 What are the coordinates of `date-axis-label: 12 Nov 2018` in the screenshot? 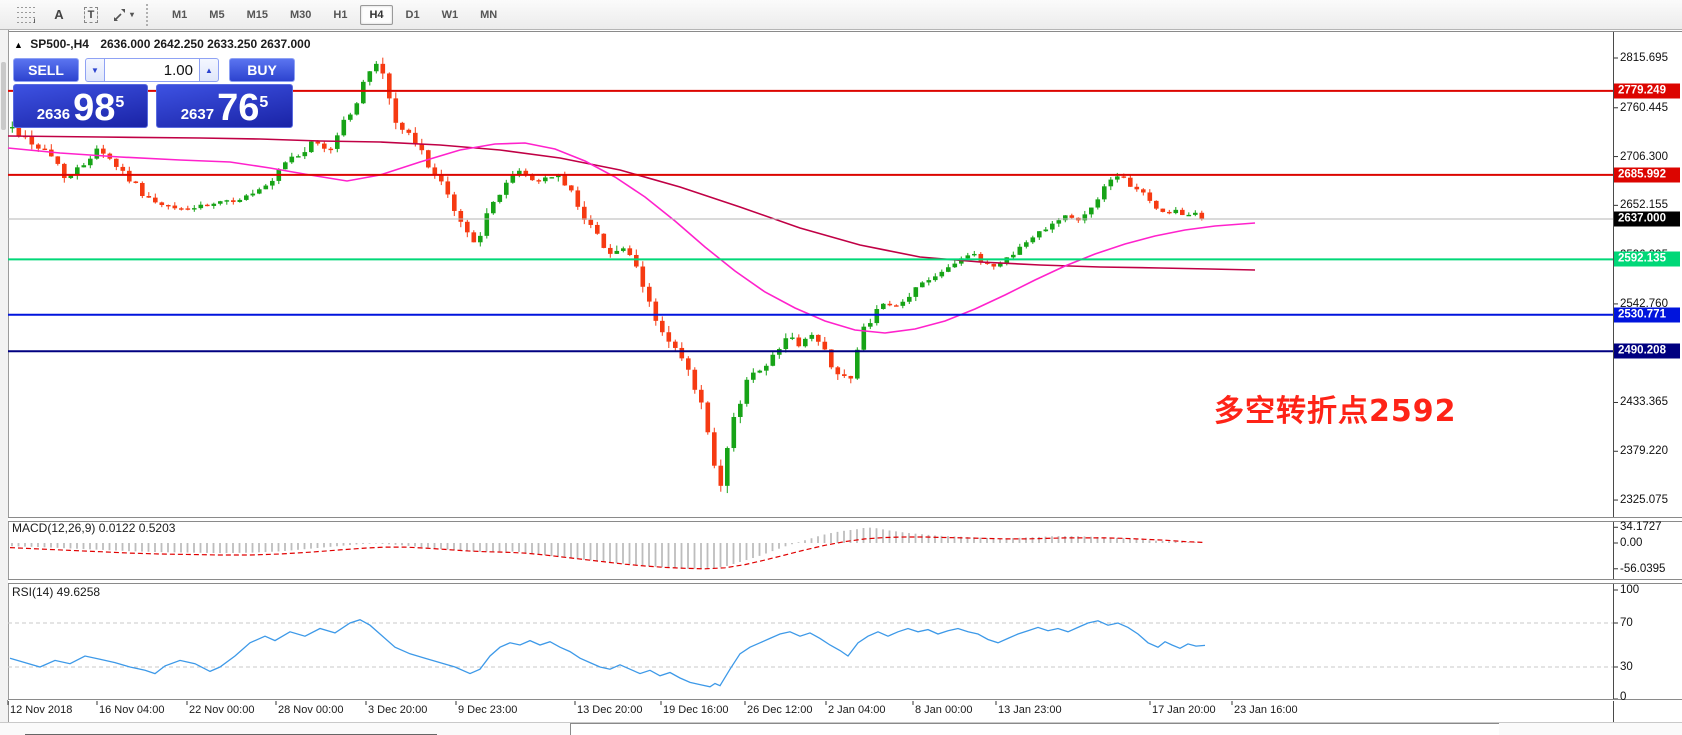 It's located at (41, 710).